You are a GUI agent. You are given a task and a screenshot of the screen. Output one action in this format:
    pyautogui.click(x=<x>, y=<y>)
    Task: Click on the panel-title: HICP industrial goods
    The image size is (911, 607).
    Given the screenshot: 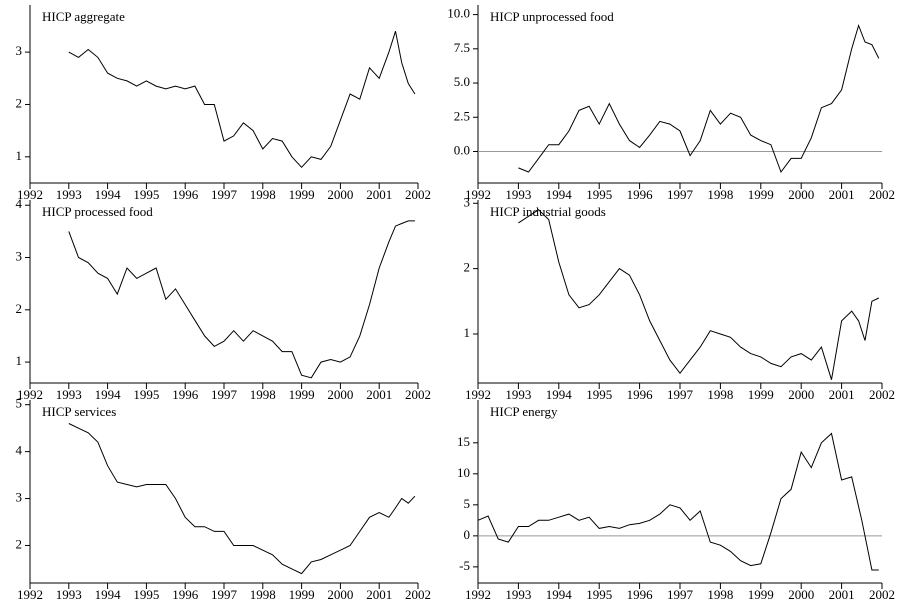 What is the action you would take?
    pyautogui.click(x=548, y=211)
    